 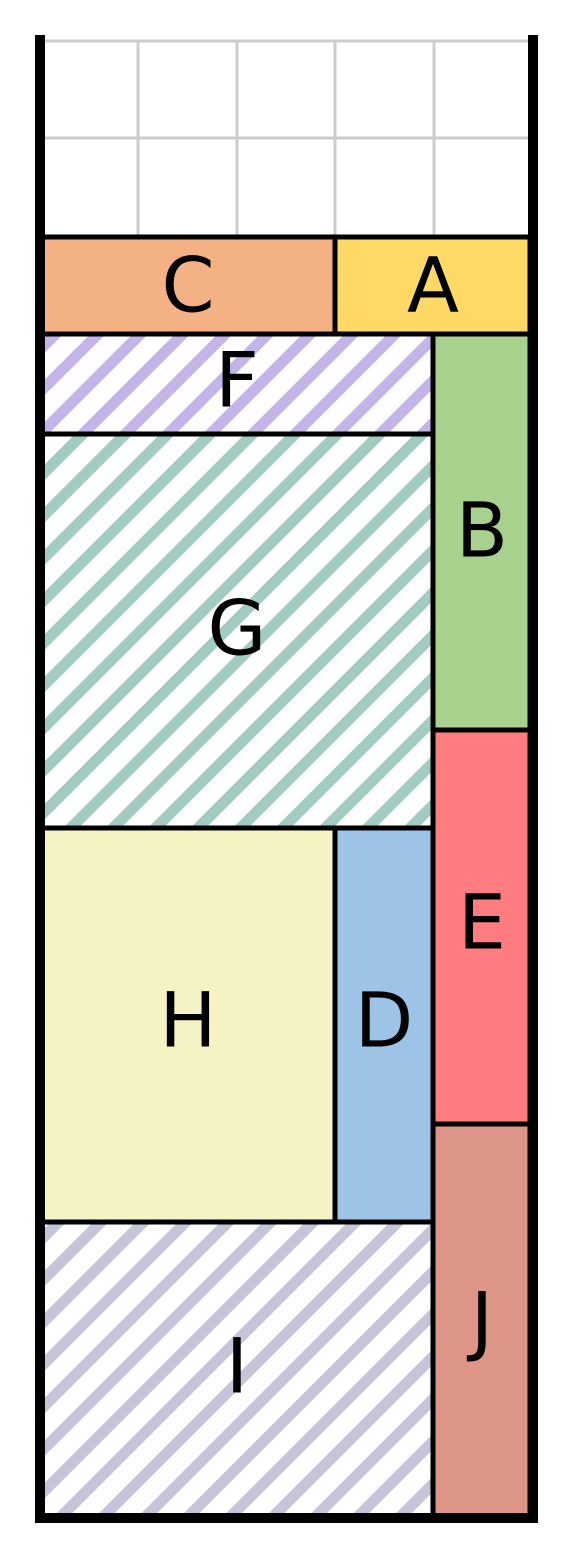 I want to click on piece-A-label: A, so click(x=433, y=285).